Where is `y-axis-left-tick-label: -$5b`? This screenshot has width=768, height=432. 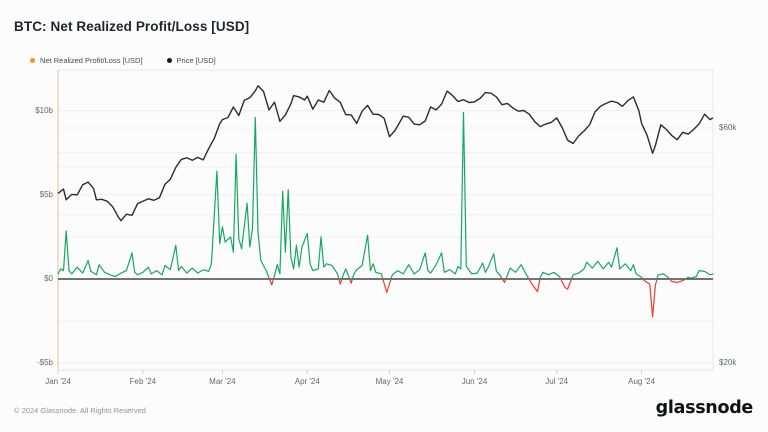
y-axis-left-tick-label: -$5b is located at coordinates (44, 363).